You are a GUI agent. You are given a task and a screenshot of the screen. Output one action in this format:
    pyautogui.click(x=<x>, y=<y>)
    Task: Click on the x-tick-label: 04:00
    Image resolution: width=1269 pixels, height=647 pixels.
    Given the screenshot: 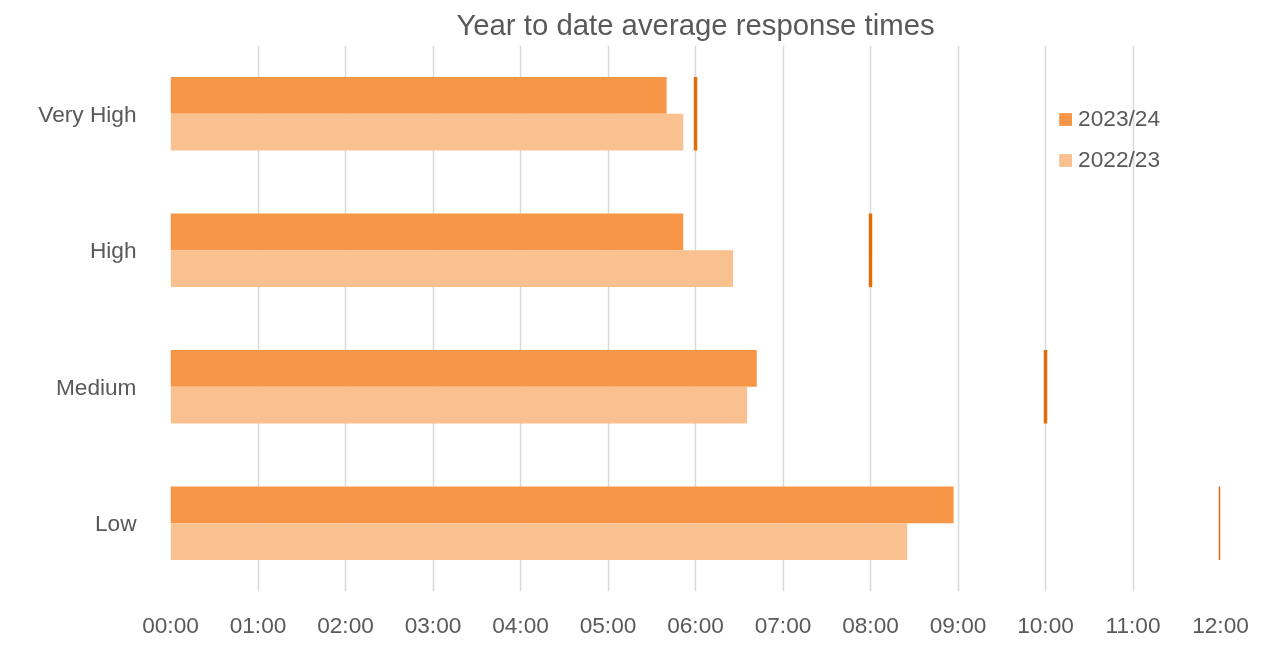 What is the action you would take?
    pyautogui.click(x=520, y=624)
    